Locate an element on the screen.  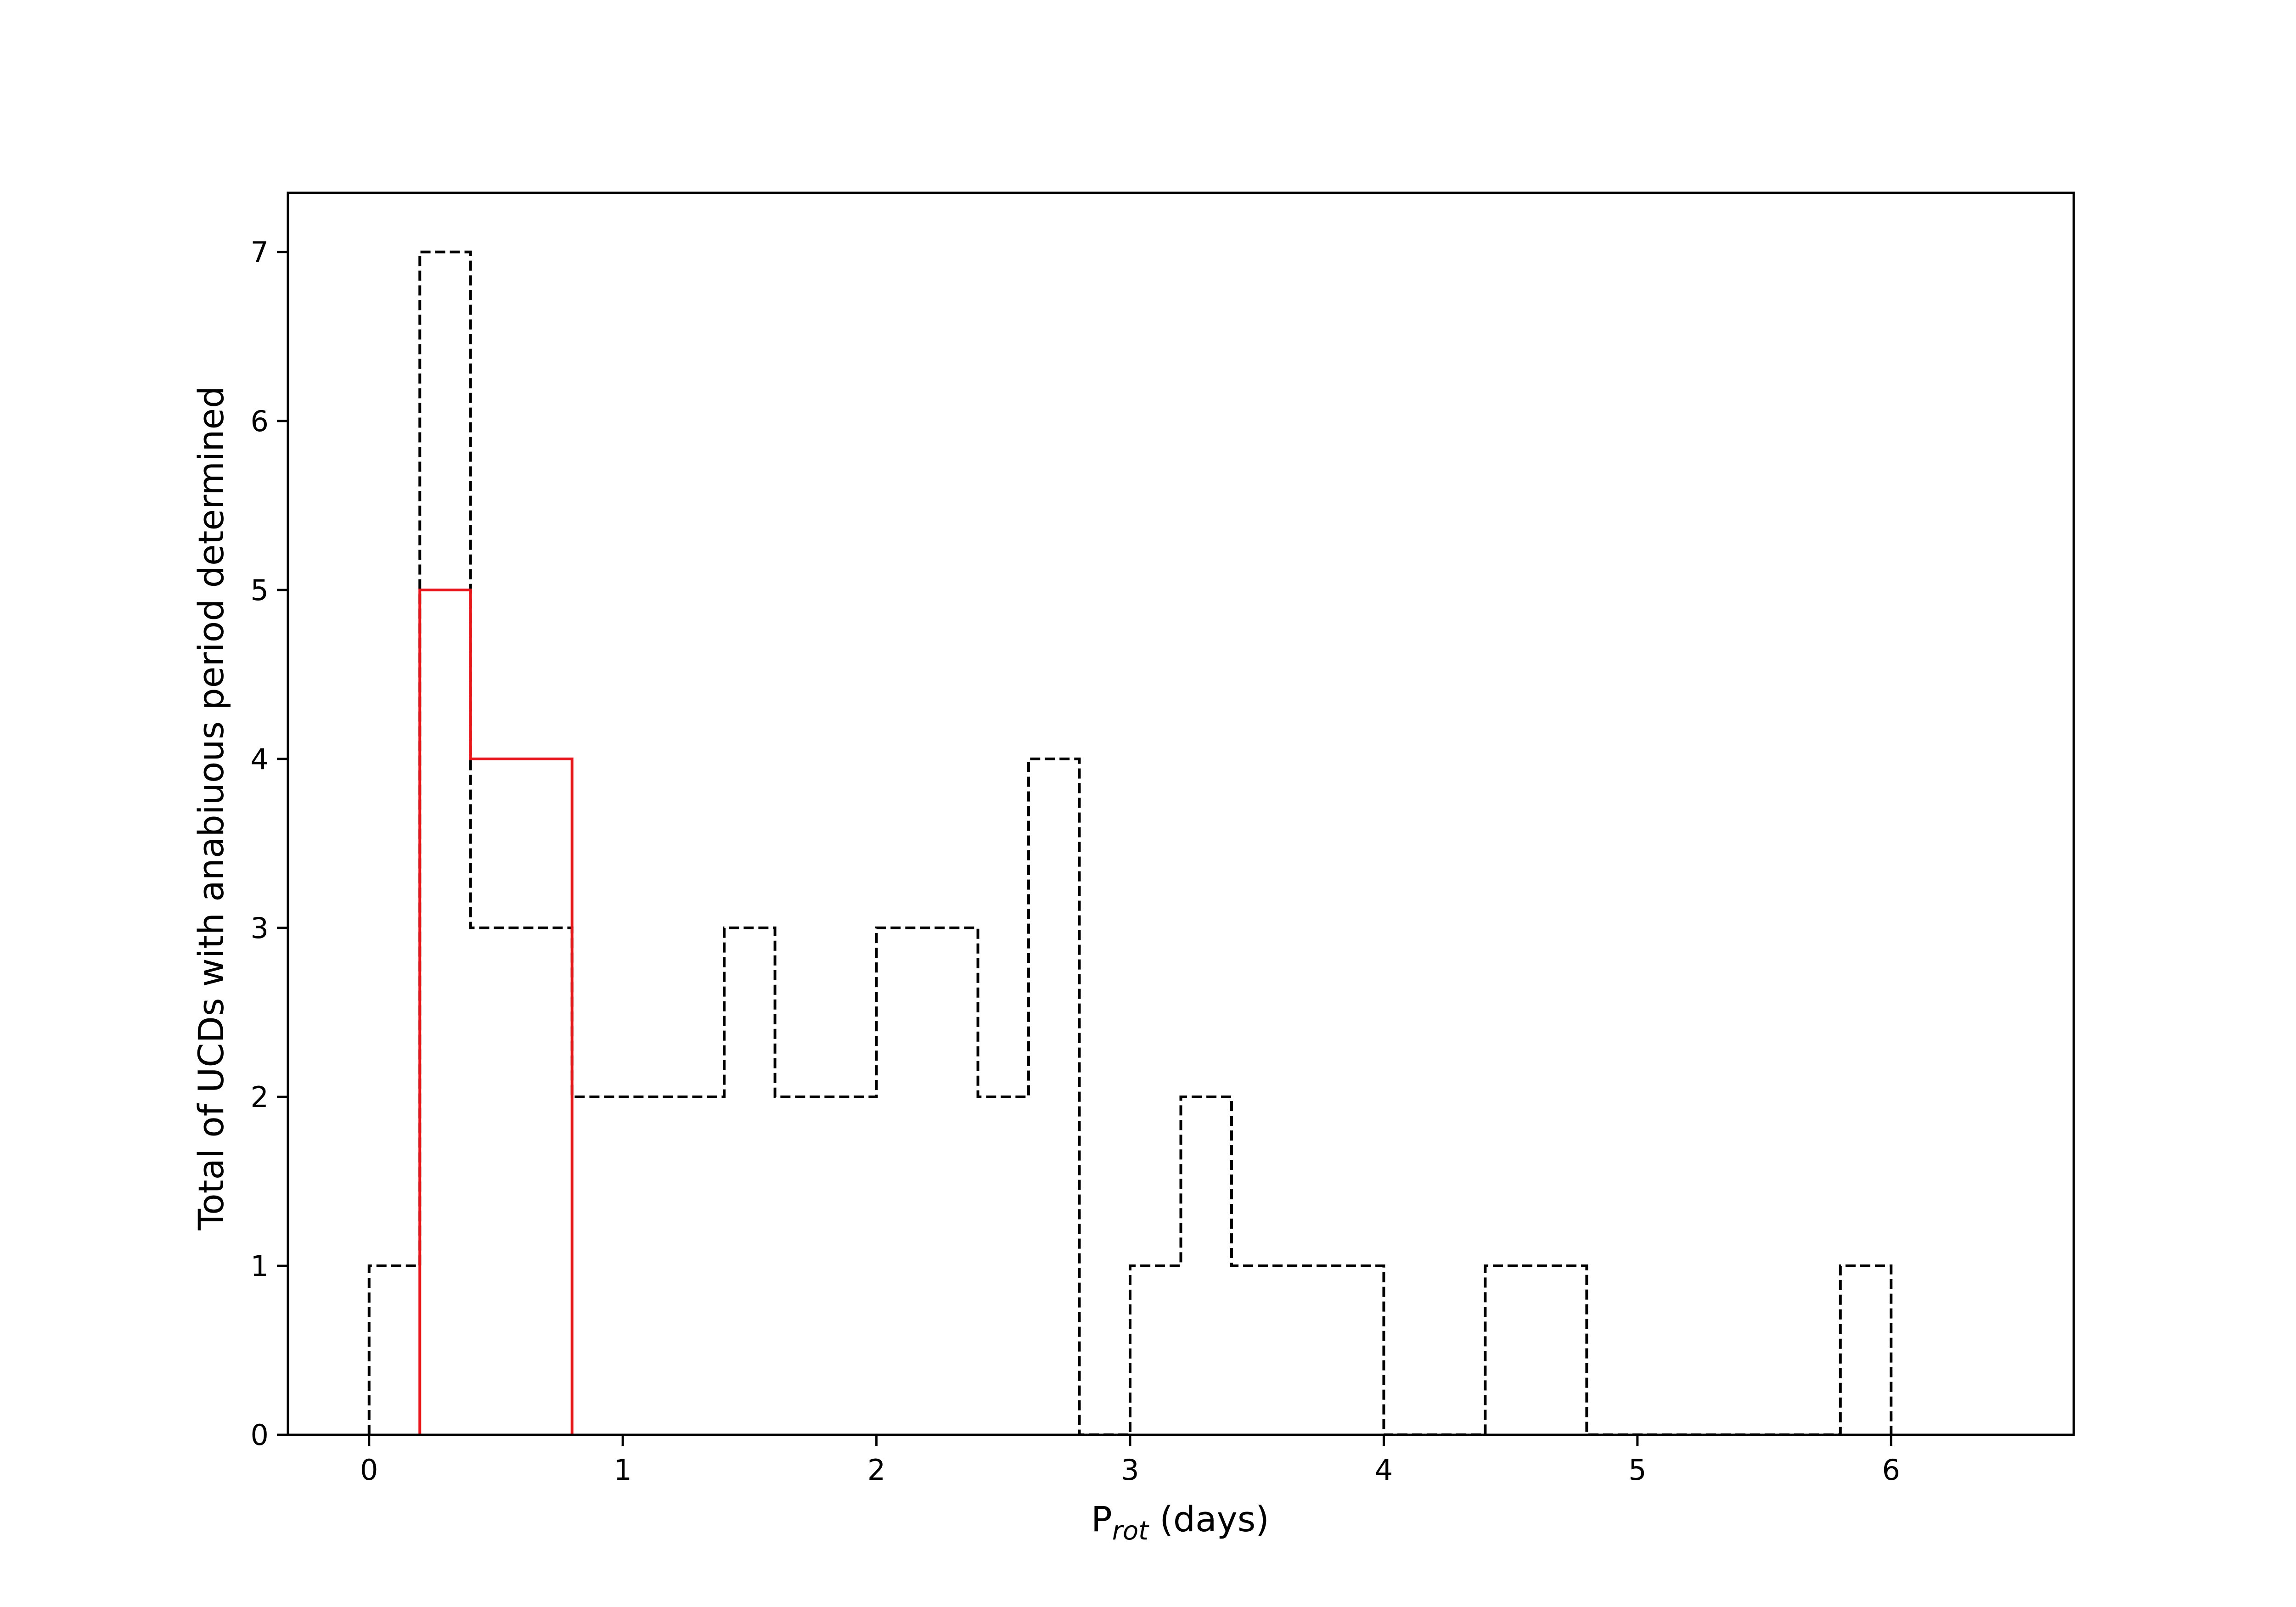
x-tick-label: 1 is located at coordinates (622, 1470).